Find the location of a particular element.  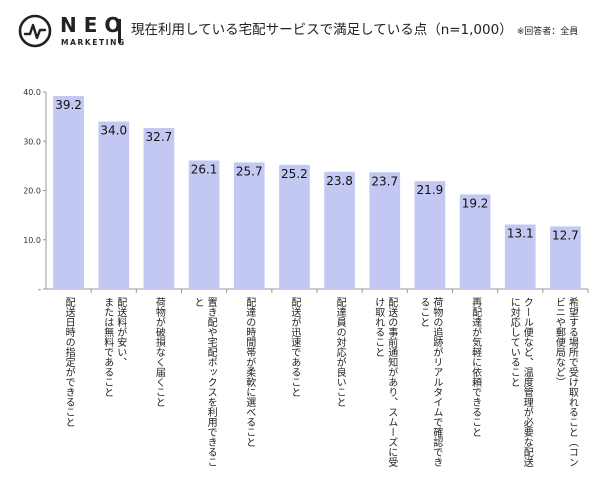

category-label: 荷物の追跡がリアルタイムで確認でき is located at coordinates (437, 382).